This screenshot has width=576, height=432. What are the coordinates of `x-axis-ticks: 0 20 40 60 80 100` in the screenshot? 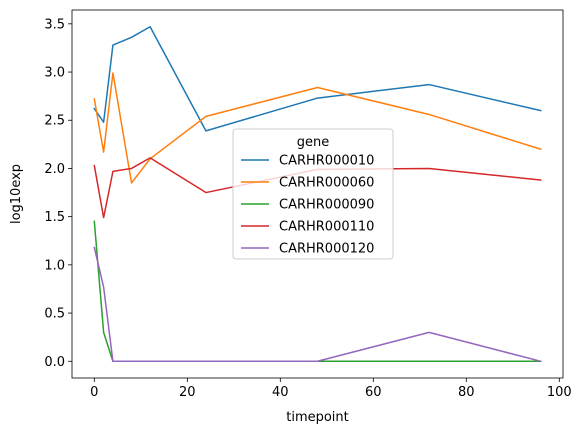 It's located at (331, 389).